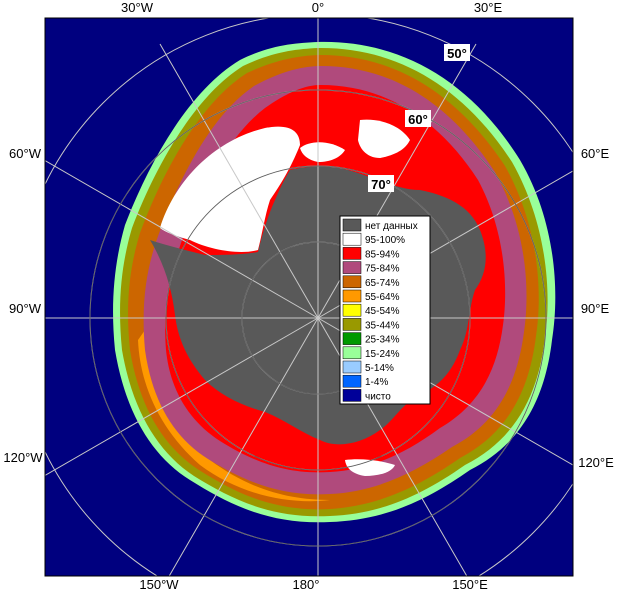 The image size is (617, 594). Describe the element at coordinates (25, 308) in the screenshot. I see `lon-label-left-2: 90°W` at that location.